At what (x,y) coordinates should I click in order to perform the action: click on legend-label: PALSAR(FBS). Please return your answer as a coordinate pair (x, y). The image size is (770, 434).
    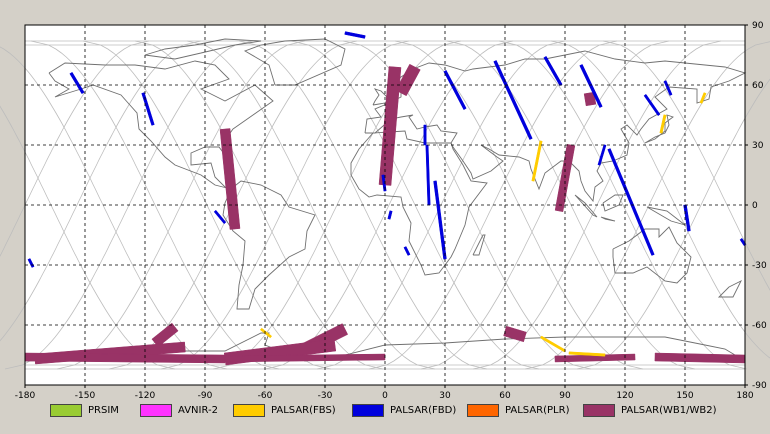
    Looking at the image, I should click on (303, 410).